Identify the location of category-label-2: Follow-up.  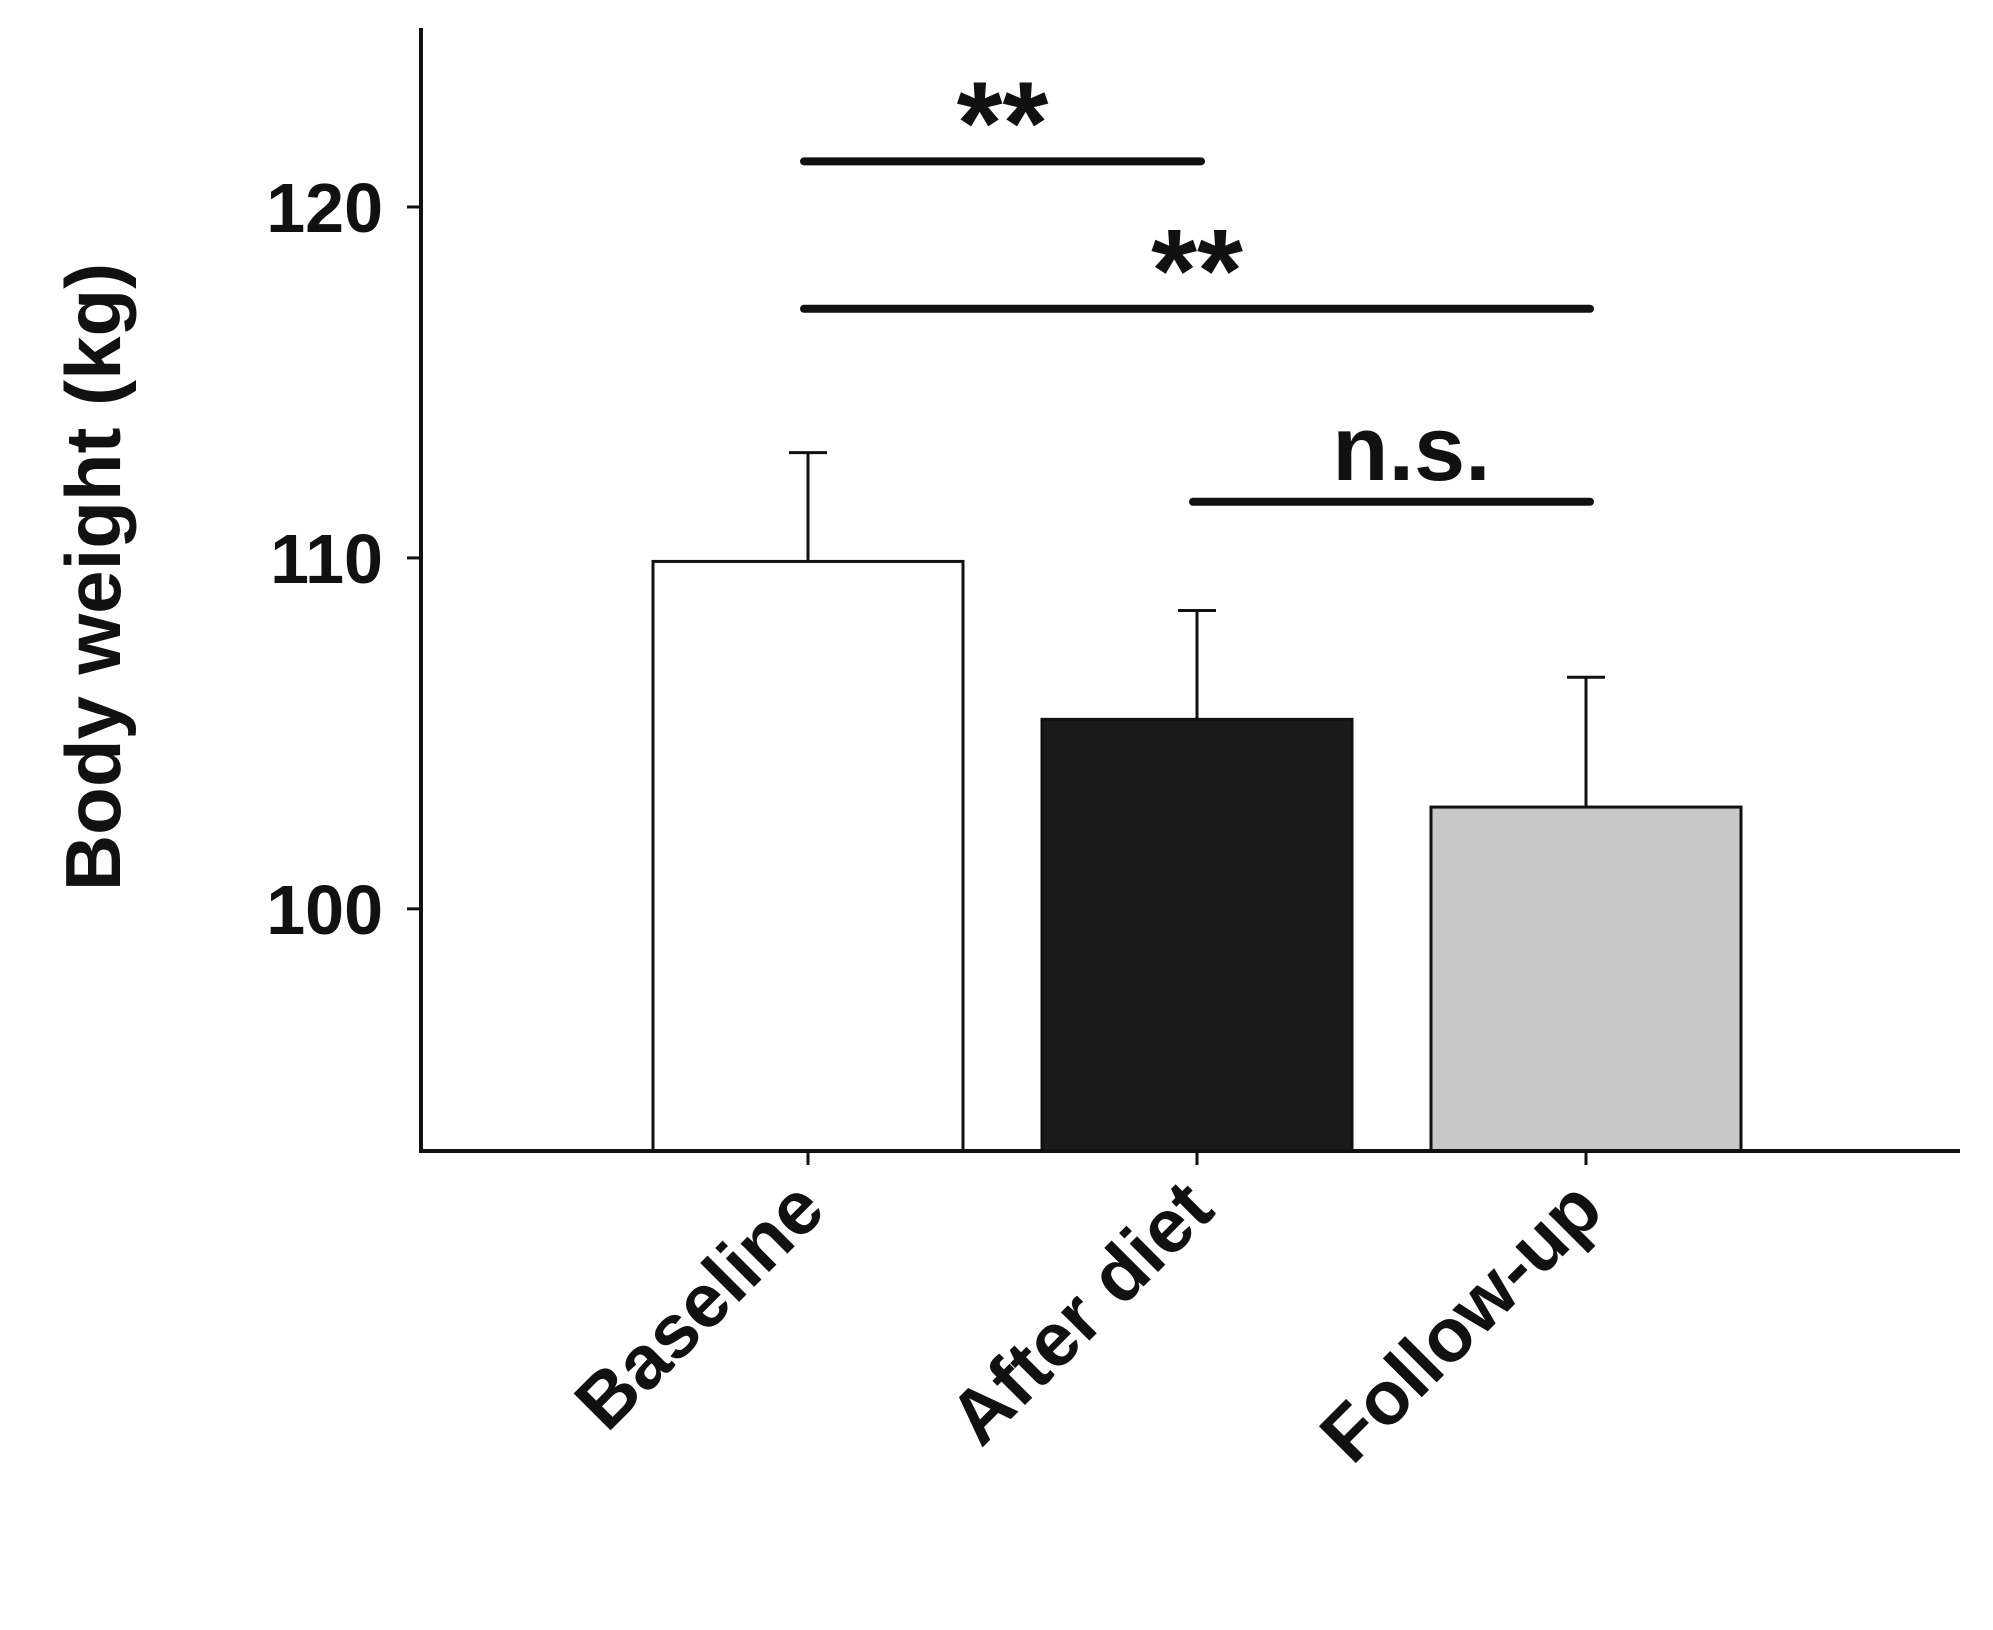
(1461, 1322).